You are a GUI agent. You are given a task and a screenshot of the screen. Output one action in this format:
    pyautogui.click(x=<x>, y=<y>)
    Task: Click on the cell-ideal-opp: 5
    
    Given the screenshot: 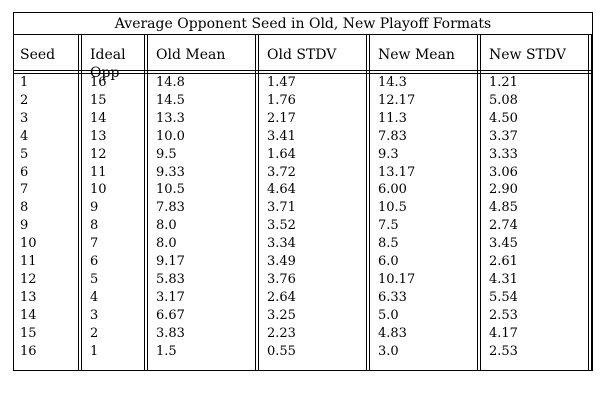 What is the action you would take?
    pyautogui.click(x=94, y=279)
    